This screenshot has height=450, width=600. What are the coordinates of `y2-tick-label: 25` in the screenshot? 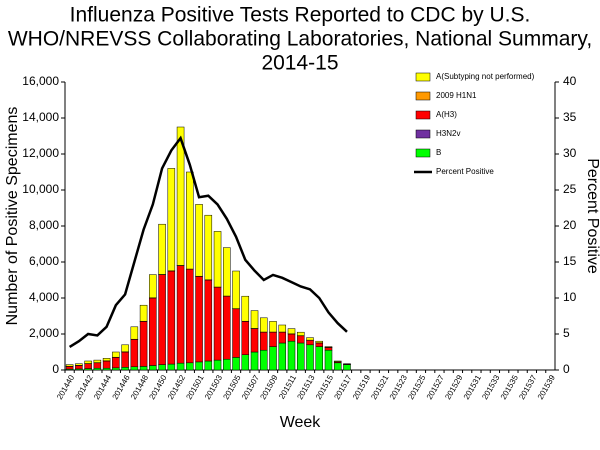 It's located at (570, 189).